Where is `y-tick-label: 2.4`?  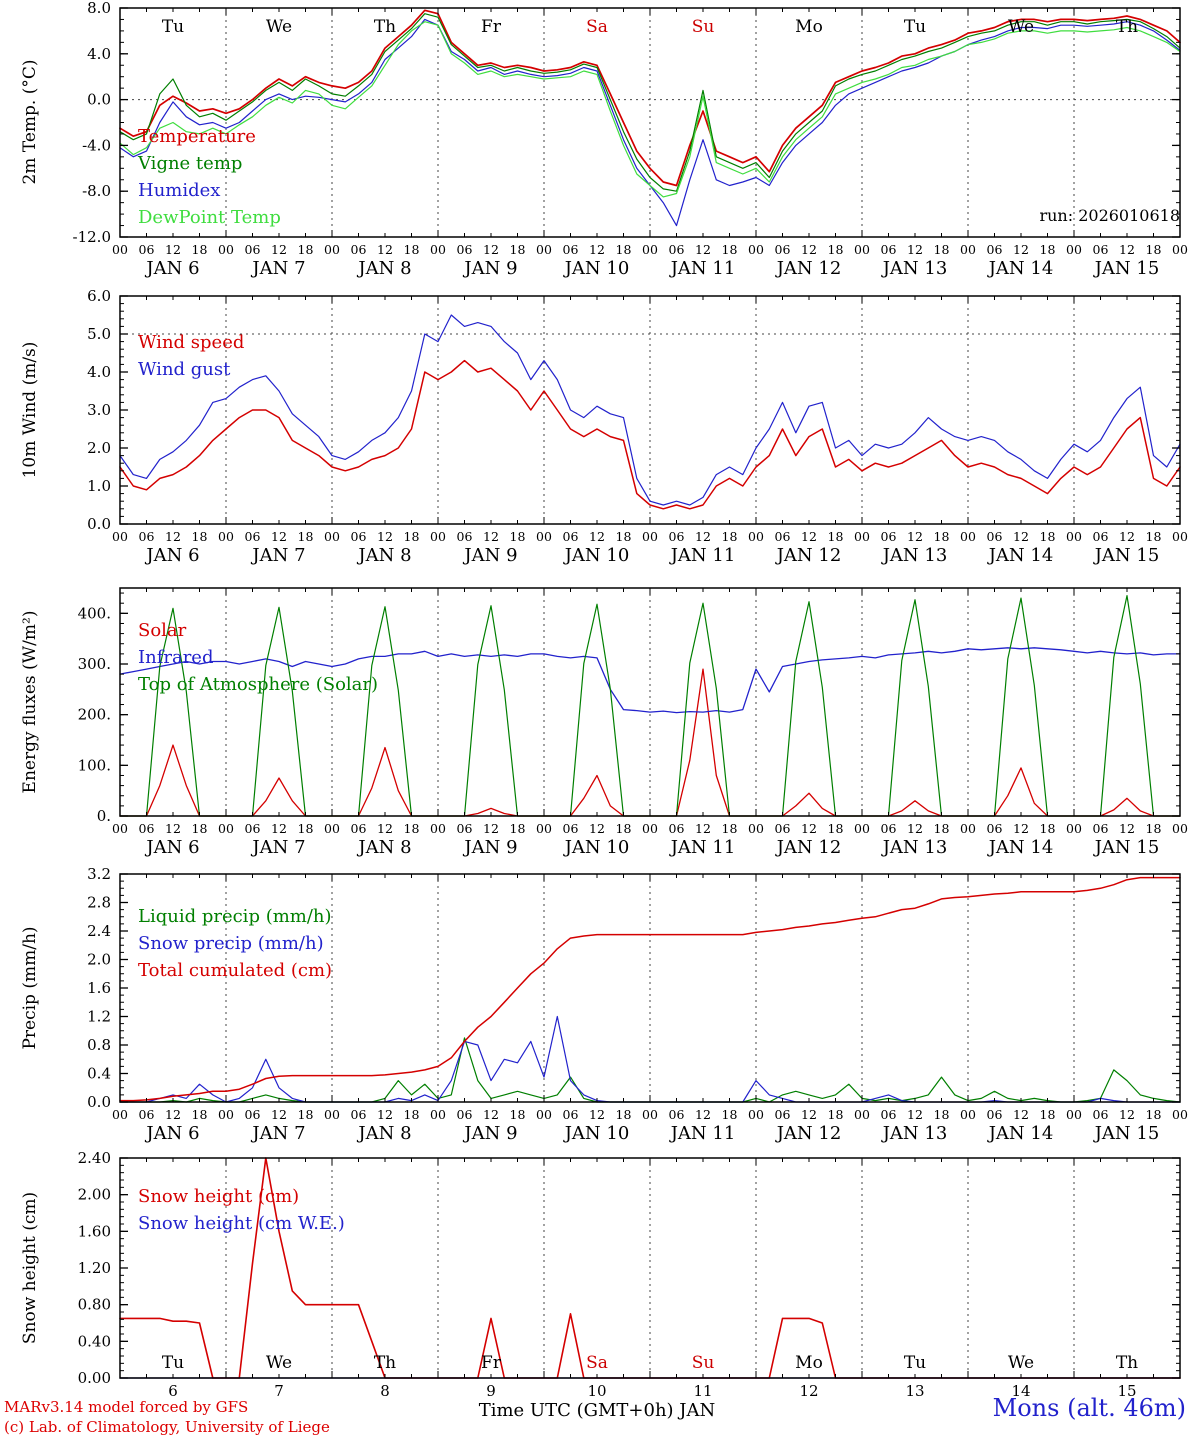
y-tick-label: 2.4 is located at coordinates (99, 931).